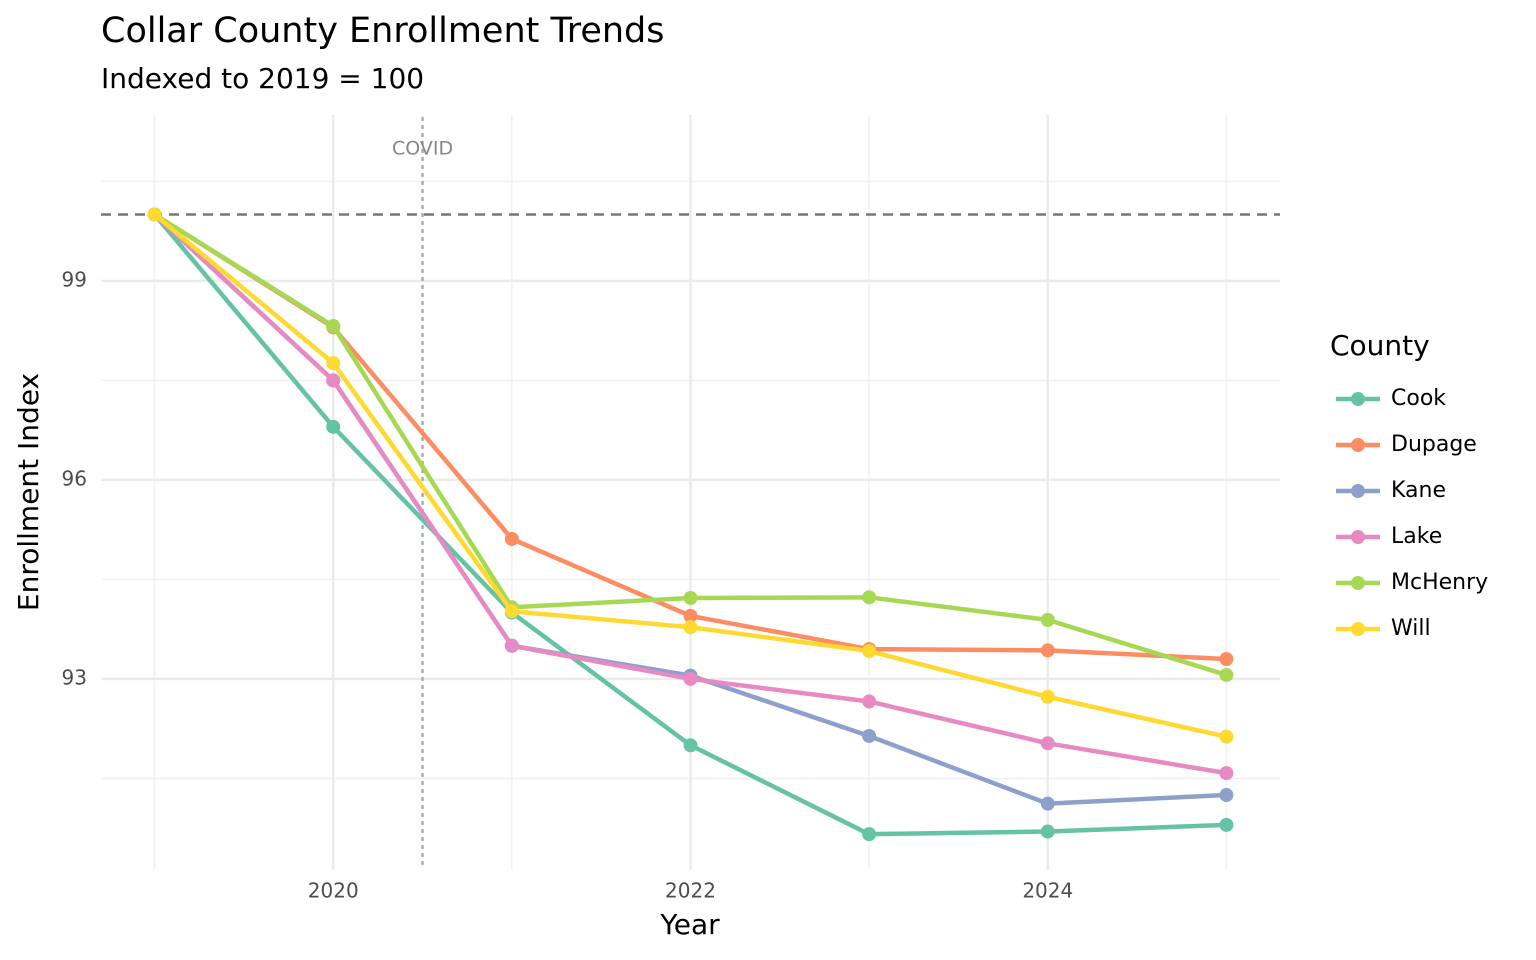  I want to click on y-tick-label: 93, so click(74, 677).